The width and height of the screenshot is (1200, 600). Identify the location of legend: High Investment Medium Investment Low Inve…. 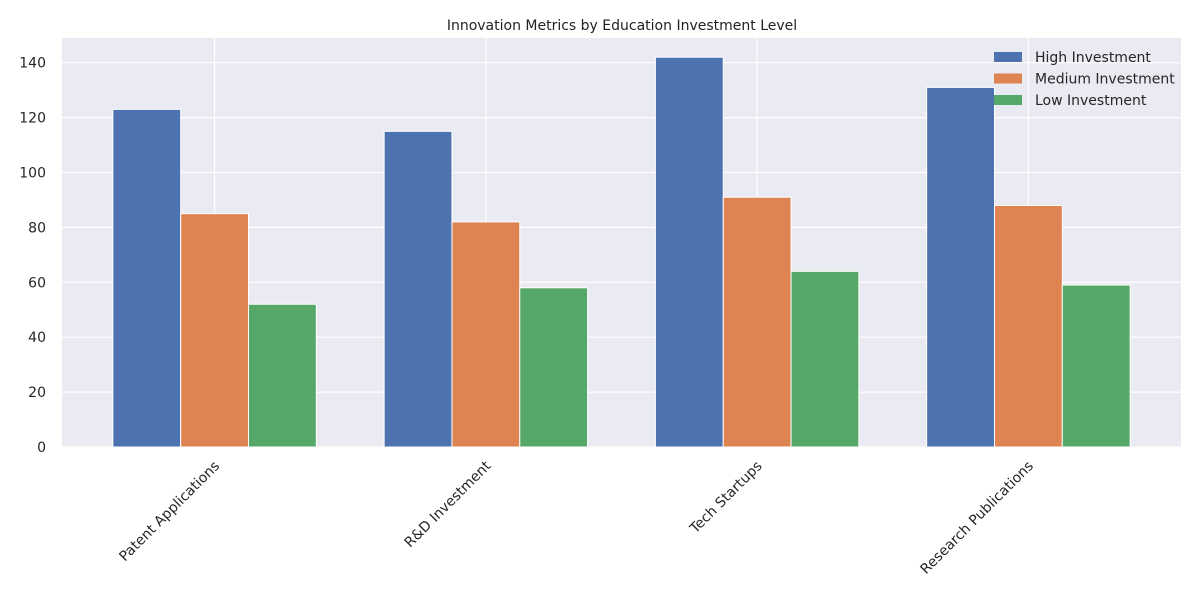
(1084, 79).